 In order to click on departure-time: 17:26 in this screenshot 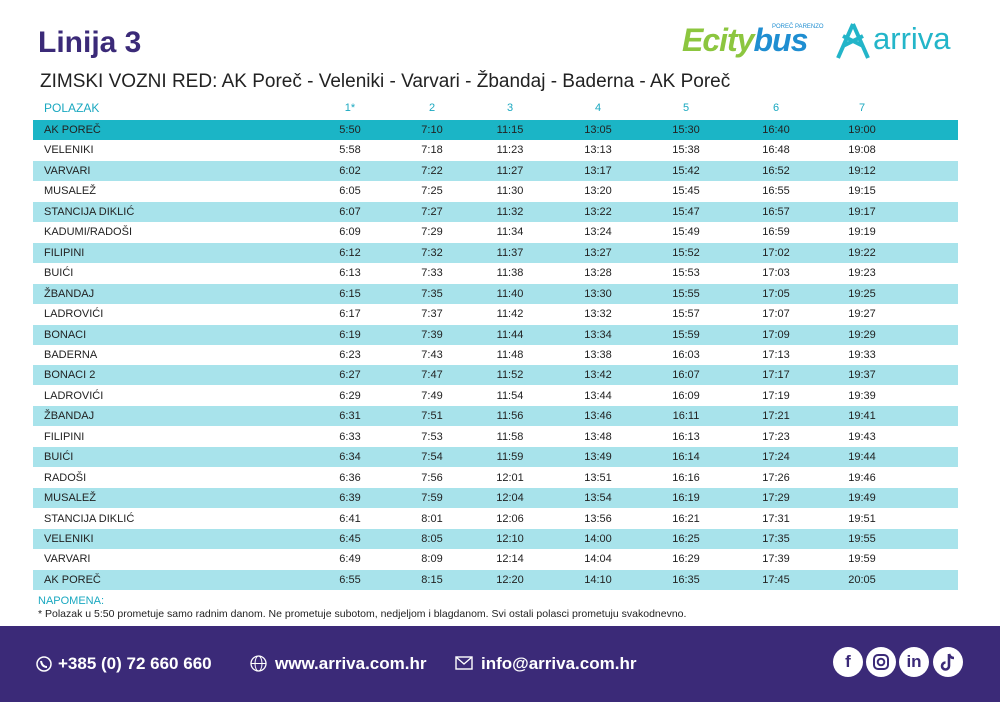, I will do `click(776, 477)`.